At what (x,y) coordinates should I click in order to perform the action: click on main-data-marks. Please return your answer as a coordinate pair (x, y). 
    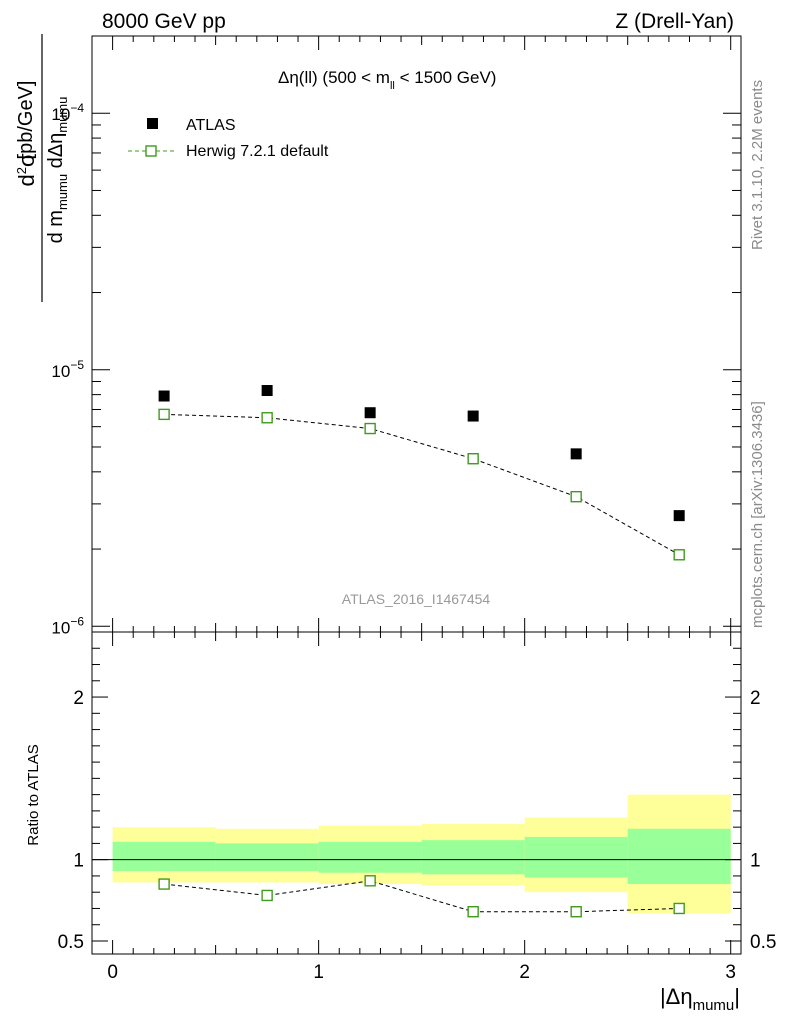
    Looking at the image, I should click on (421, 473).